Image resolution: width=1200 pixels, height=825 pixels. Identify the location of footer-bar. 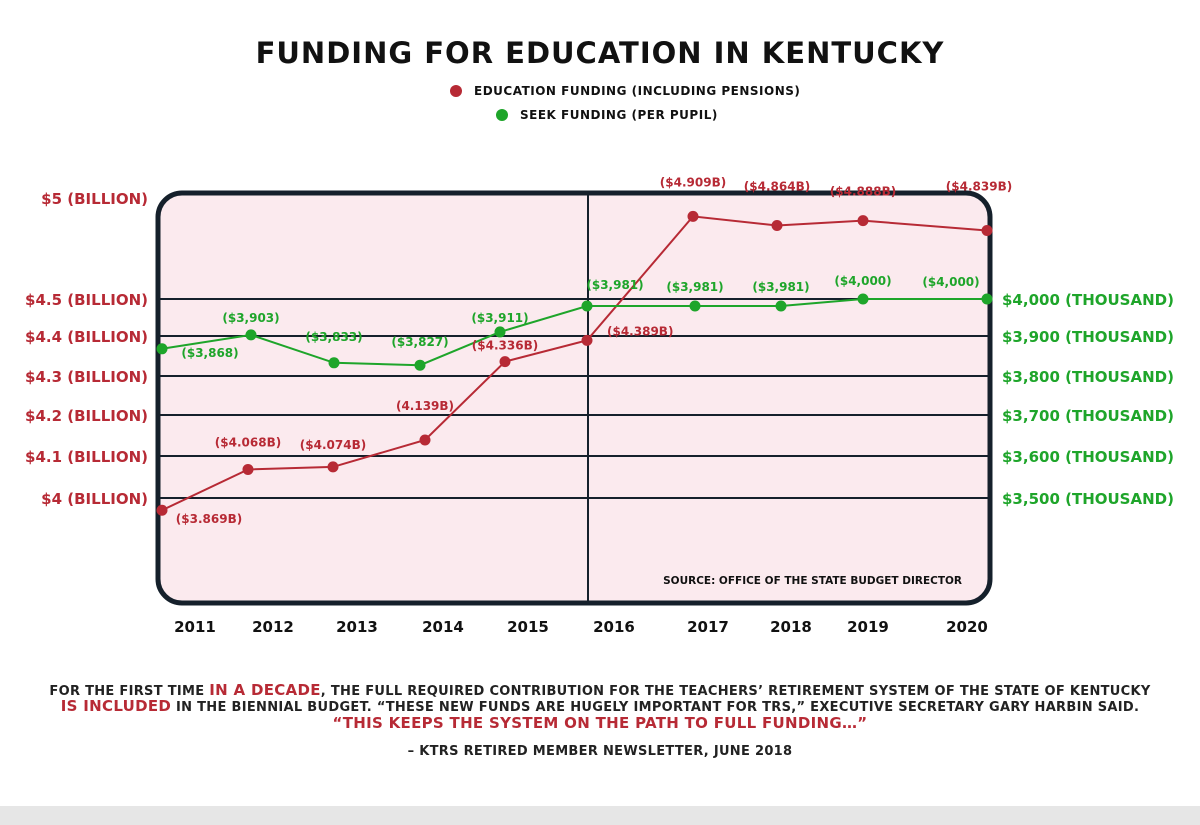
(600, 815).